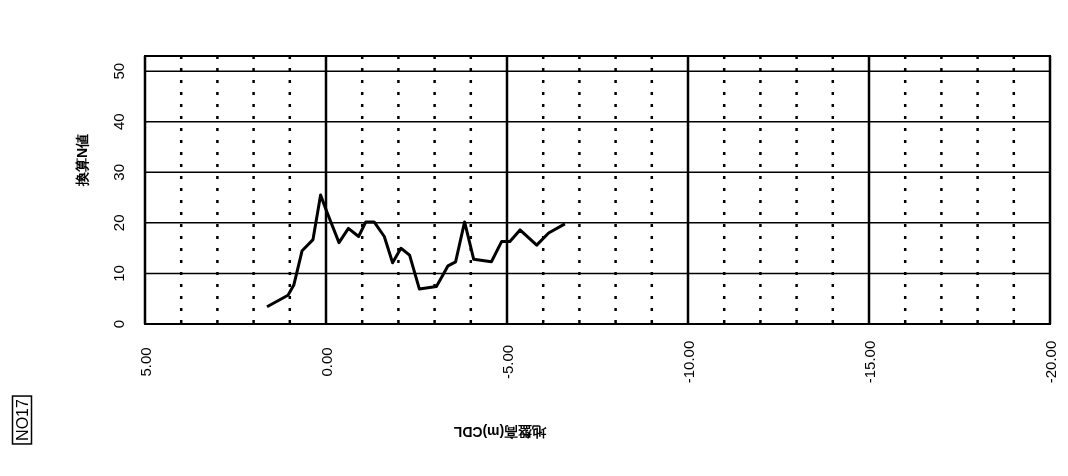 The height and width of the screenshot is (476, 1068). What do you see at coordinates (118, 223) in the screenshot?
I see `y-tick-label: 20` at bounding box center [118, 223].